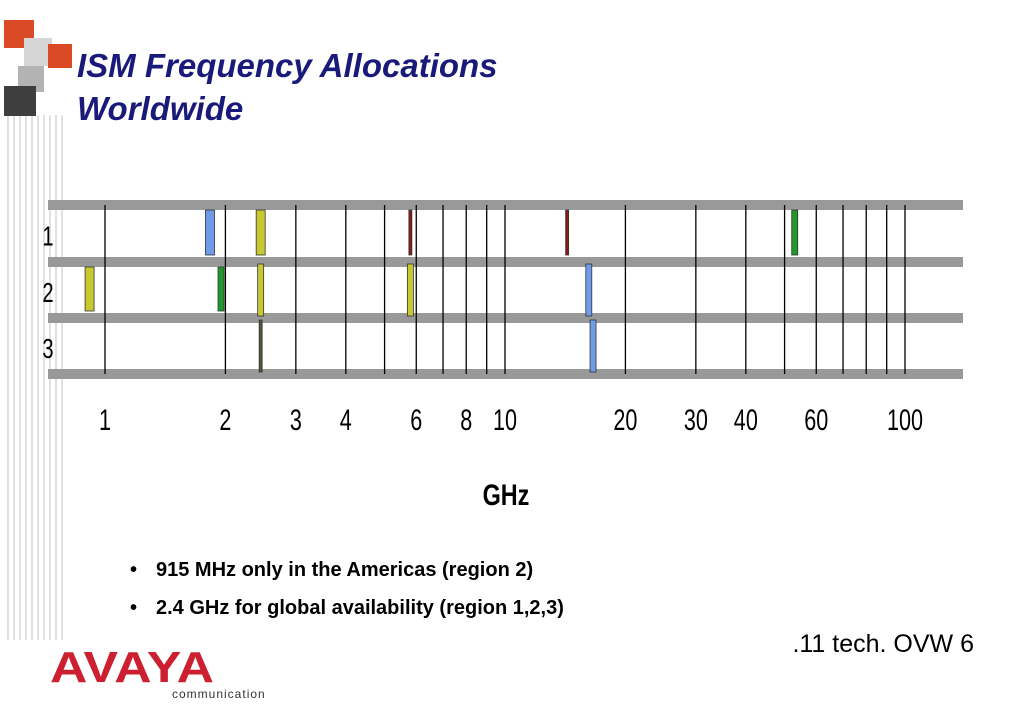 This screenshot has width=1024, height=709. What do you see at coordinates (160, 108) in the screenshot?
I see `slide-title-line2: Worldwide` at bounding box center [160, 108].